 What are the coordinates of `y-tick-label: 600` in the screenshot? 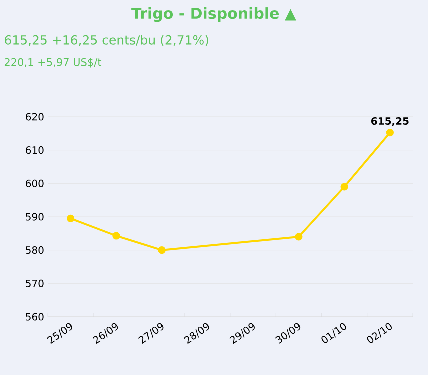 It's located at (35, 184).